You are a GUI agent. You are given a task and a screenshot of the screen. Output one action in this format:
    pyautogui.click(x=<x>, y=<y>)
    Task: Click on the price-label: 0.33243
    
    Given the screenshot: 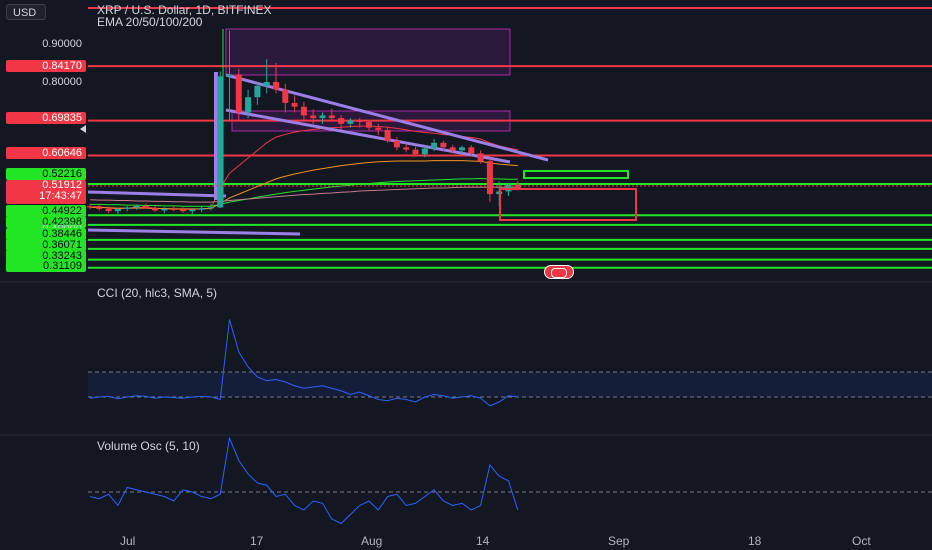 What is the action you would take?
    pyautogui.click(x=46, y=256)
    